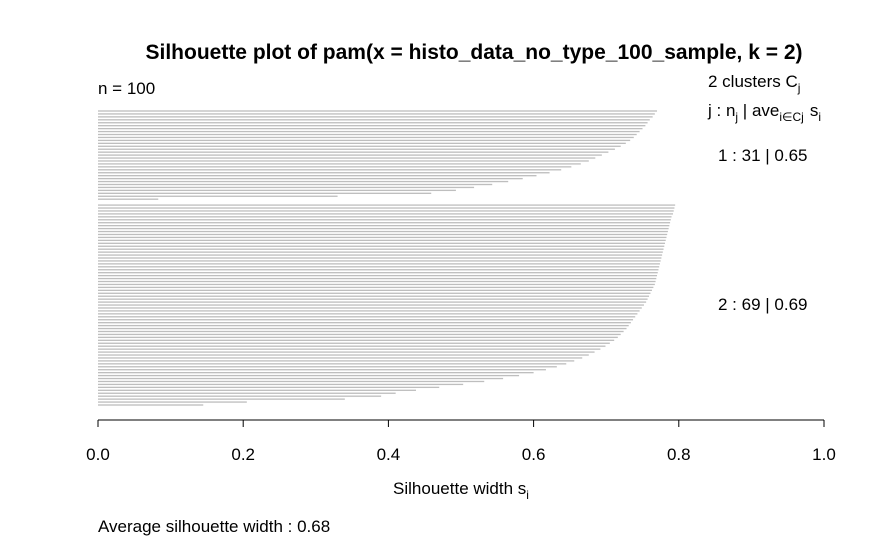 This screenshot has height=540, width=875. Describe the element at coordinates (824, 454) in the screenshot. I see `x-tick-label: 1.0` at that location.